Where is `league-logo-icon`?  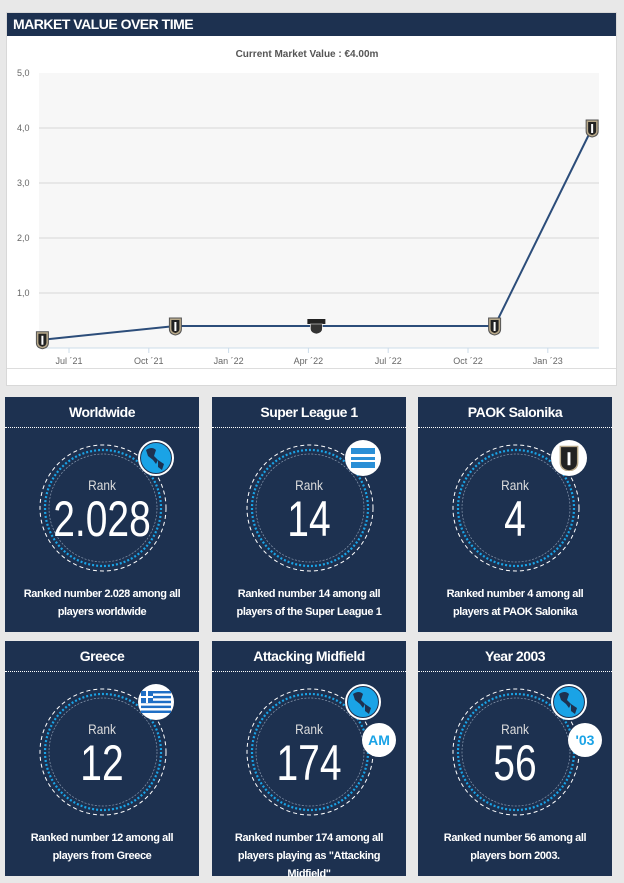 league-logo-icon is located at coordinates (363, 458).